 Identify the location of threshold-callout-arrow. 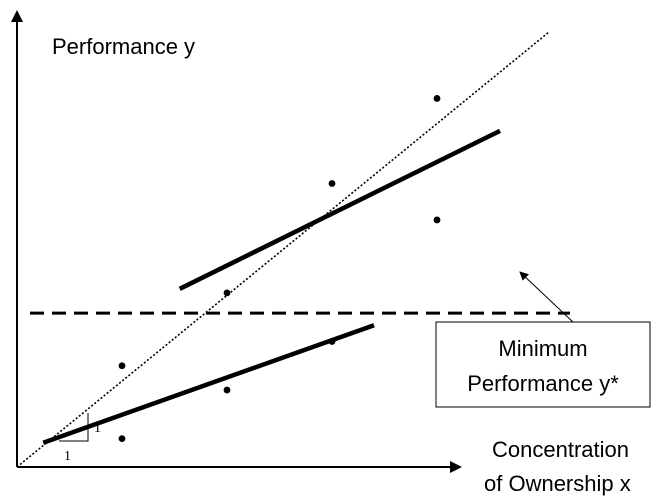
(547, 297).